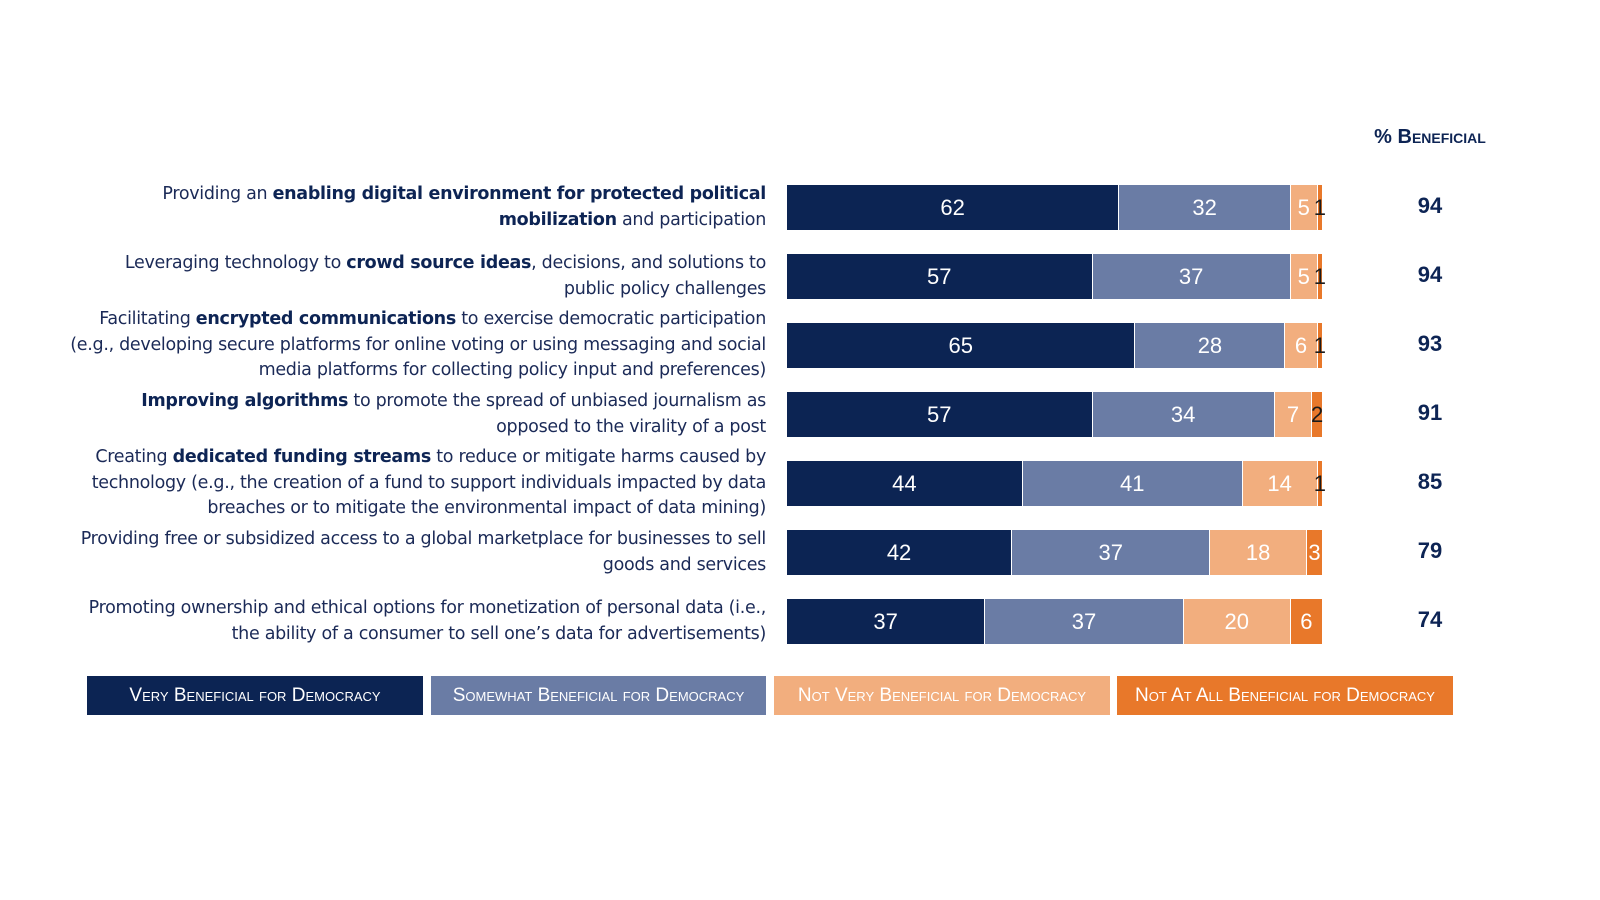 The width and height of the screenshot is (1600, 900). I want to click on legend-label: Not Very Beneficial for Democracy, so click(942, 695).